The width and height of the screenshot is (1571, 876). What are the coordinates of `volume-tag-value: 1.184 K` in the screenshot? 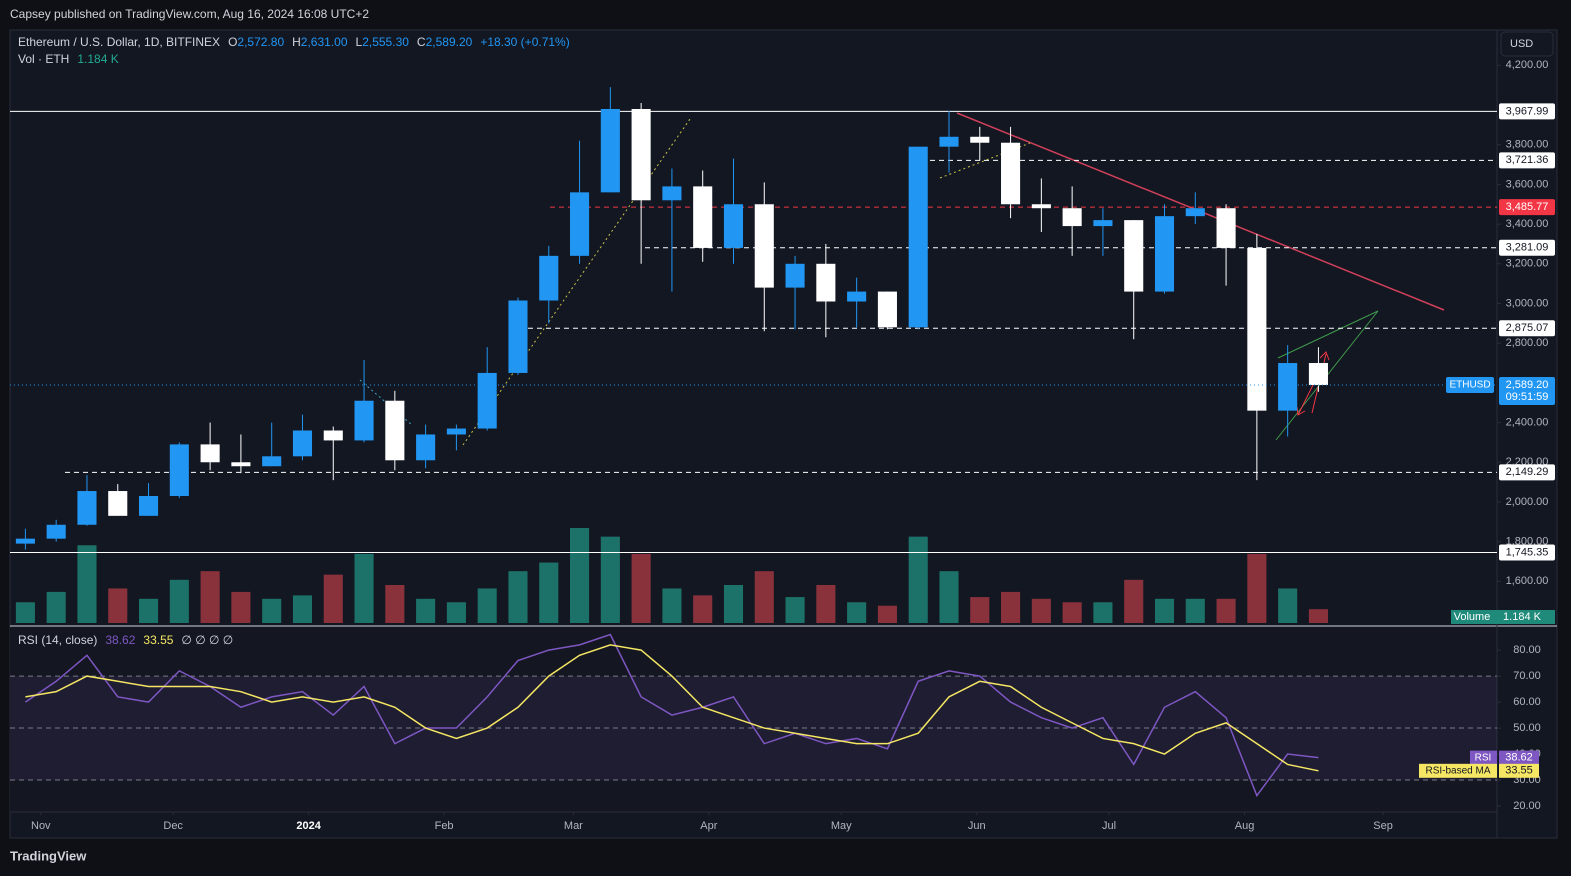 It's located at (1522, 617).